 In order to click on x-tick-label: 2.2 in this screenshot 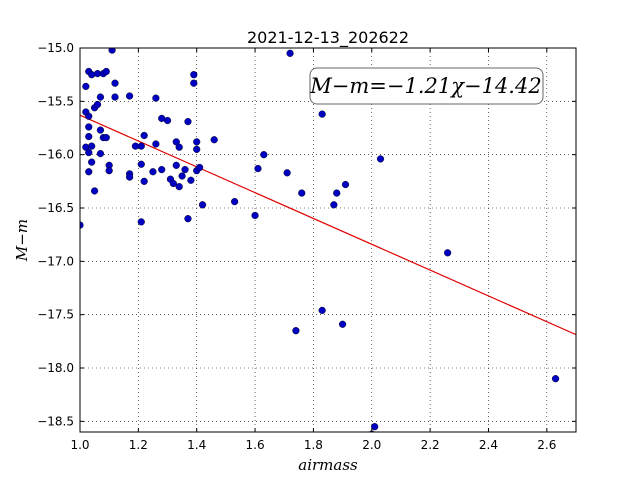, I will do `click(430, 445)`.